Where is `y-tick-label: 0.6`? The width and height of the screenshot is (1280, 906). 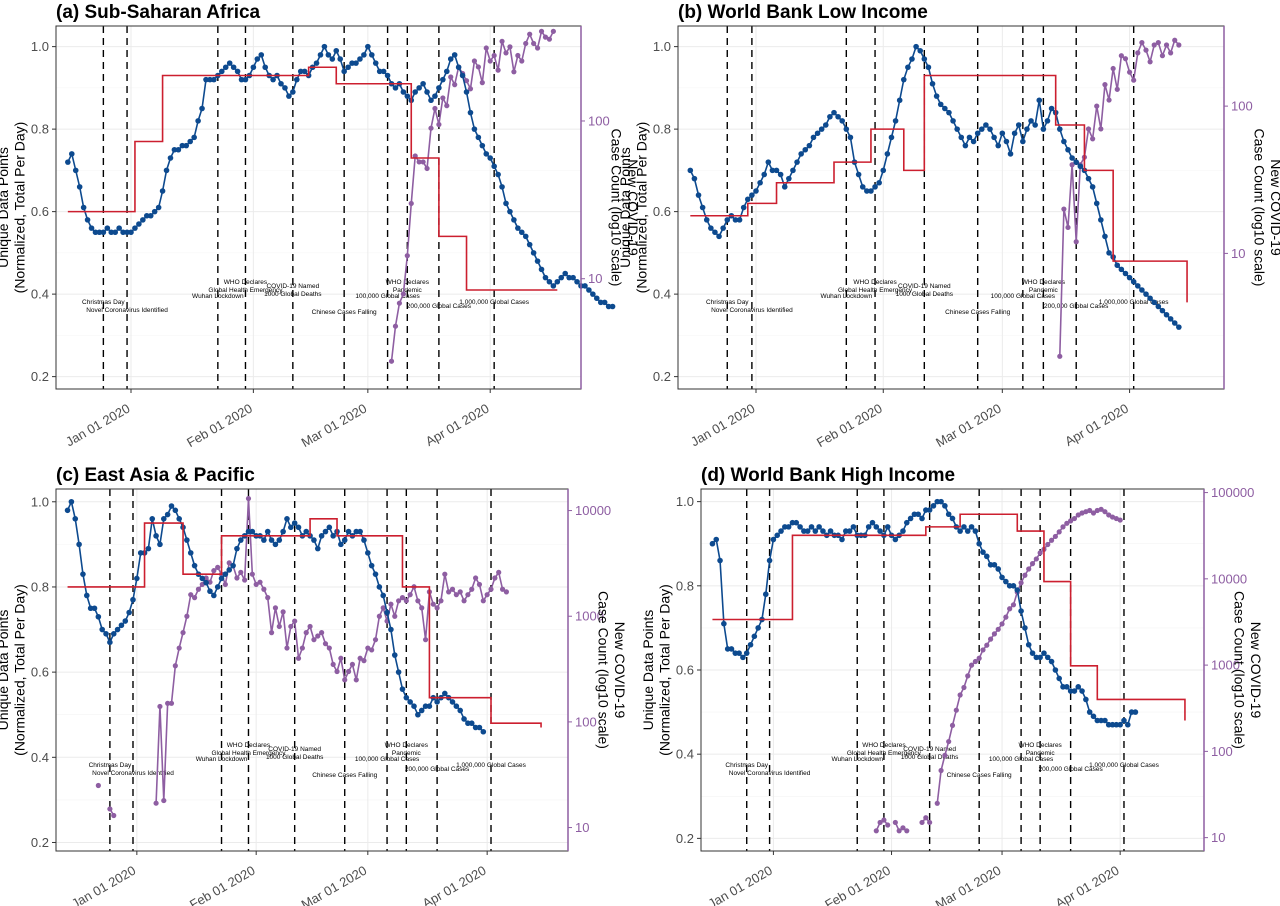
y-tick-label: 0.6 is located at coordinates (662, 211).